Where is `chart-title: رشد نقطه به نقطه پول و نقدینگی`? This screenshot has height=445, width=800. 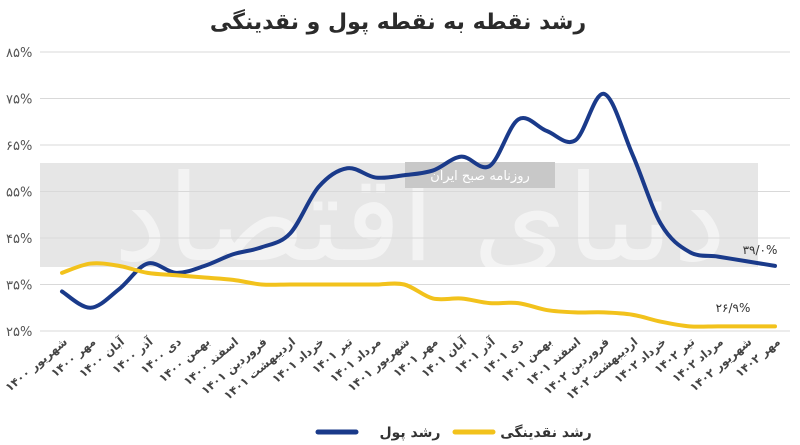
chart-title: رشد نقطه به نقطه پول و نقدینگی is located at coordinates (398, 21).